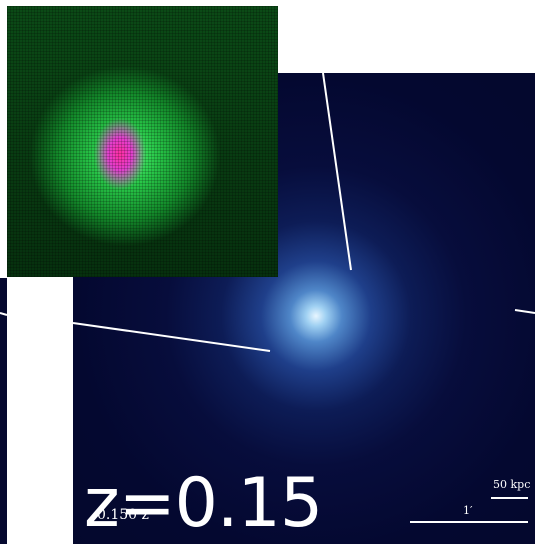  Describe the element at coordinates (171, 337) in the screenshot. I see `connector-line-bottom` at that location.